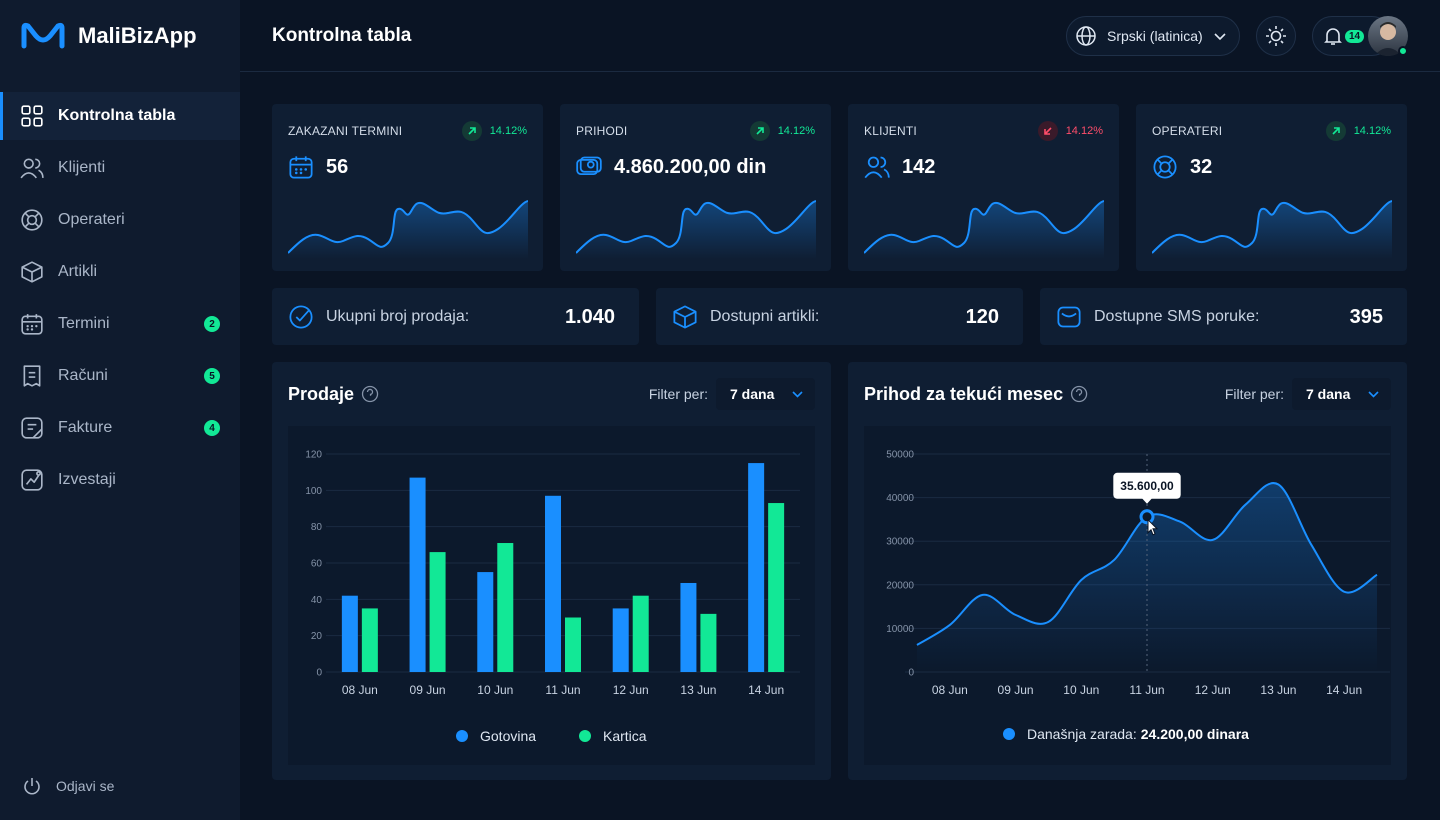 The width and height of the screenshot is (1440, 820). I want to click on stat-card: PRIHODI 14.12% 4.860.200,00 din, so click(695, 187).